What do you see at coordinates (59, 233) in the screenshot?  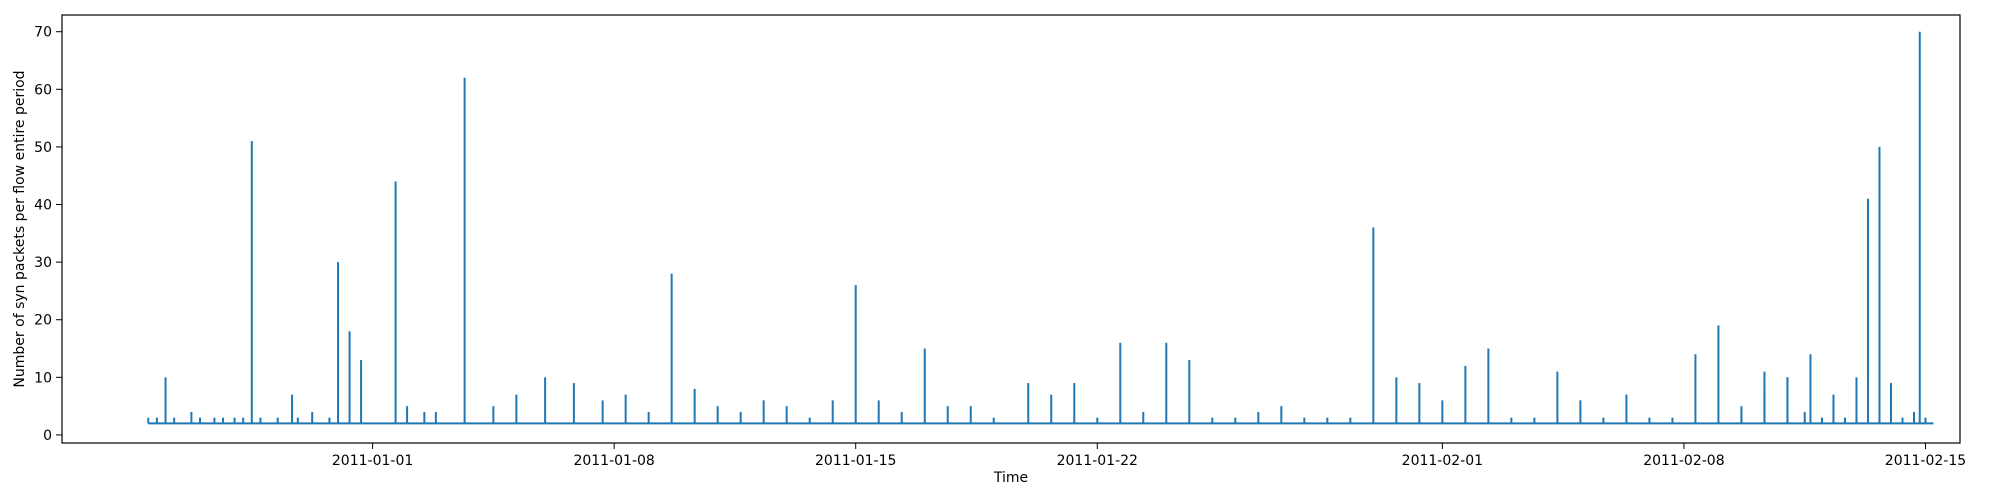 I see `y-tick-marks` at bounding box center [59, 233].